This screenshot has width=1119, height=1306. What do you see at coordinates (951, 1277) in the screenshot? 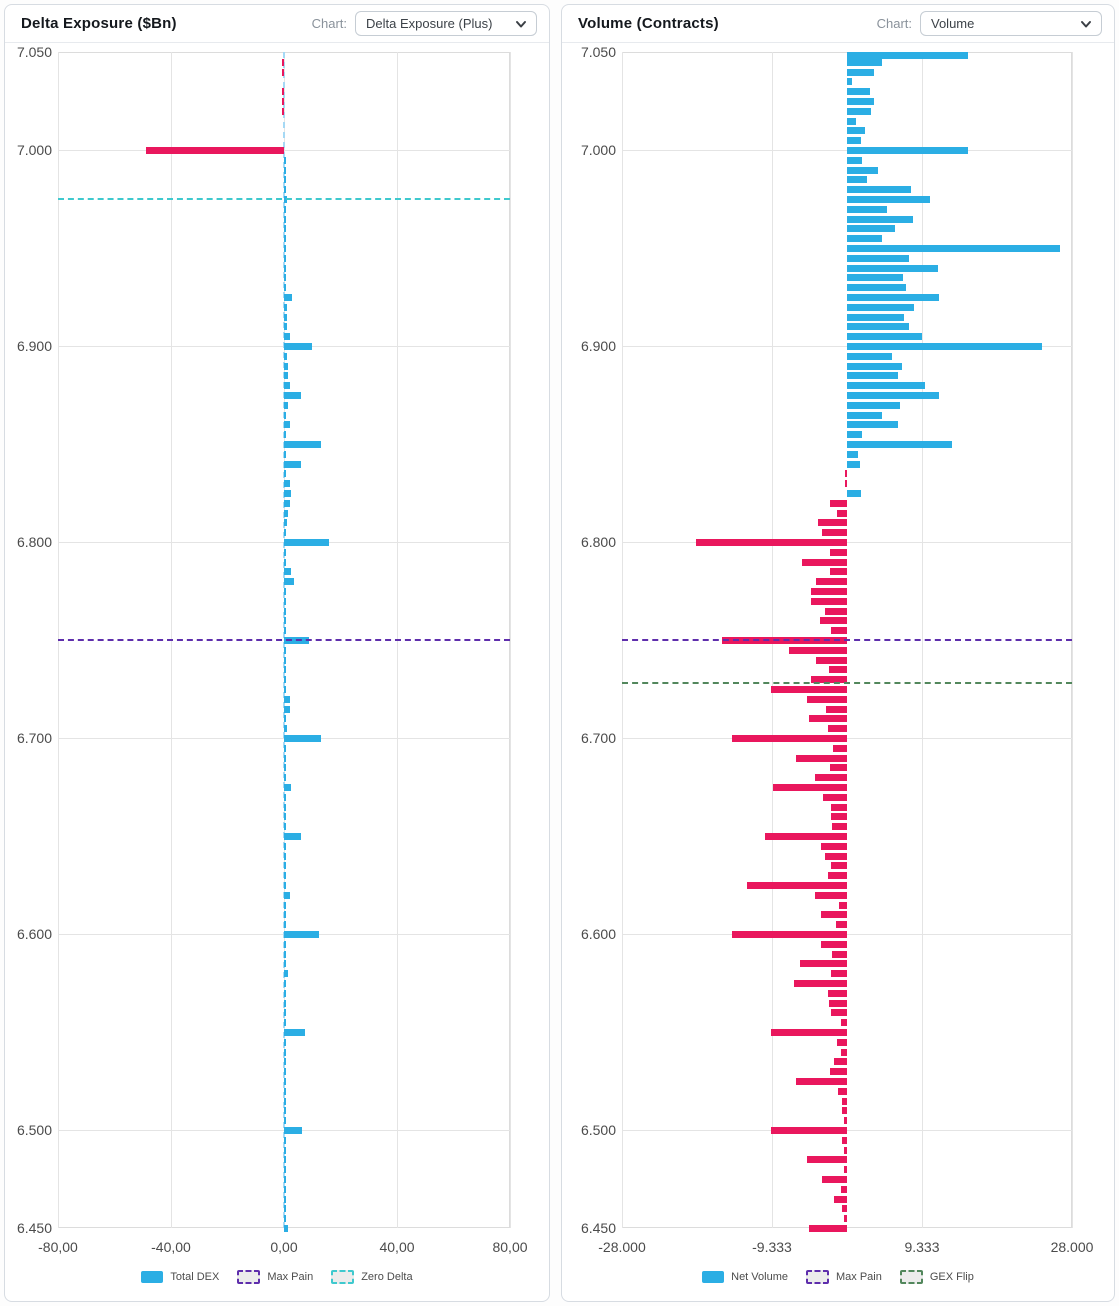
I see `legend-label: GEX Flip` at bounding box center [951, 1277].